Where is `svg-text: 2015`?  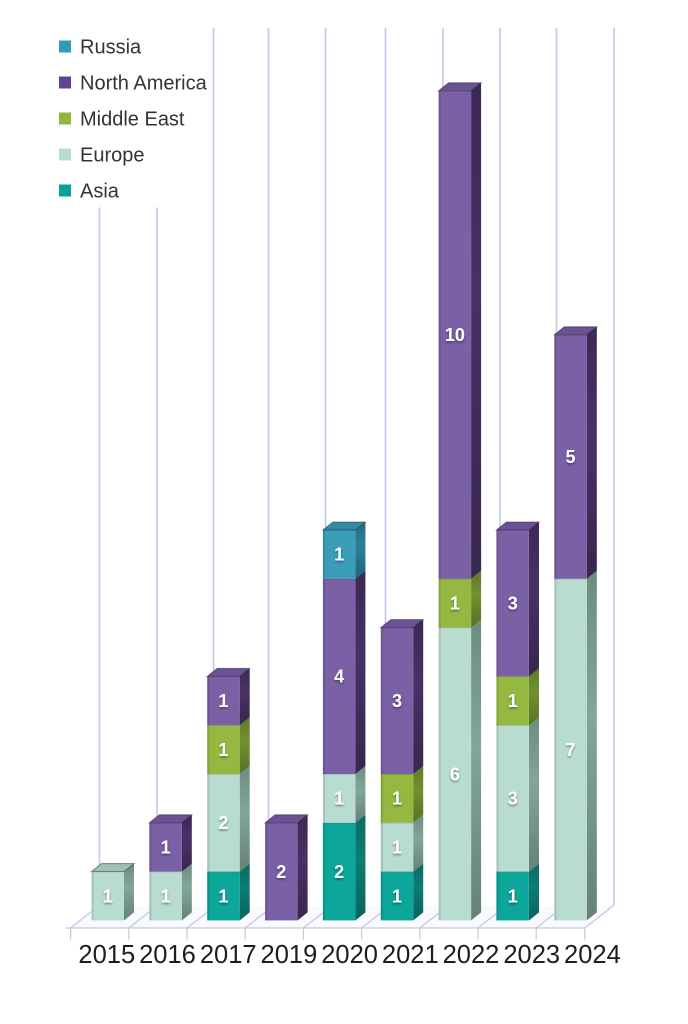
svg-text: 2015 is located at coordinates (106, 955).